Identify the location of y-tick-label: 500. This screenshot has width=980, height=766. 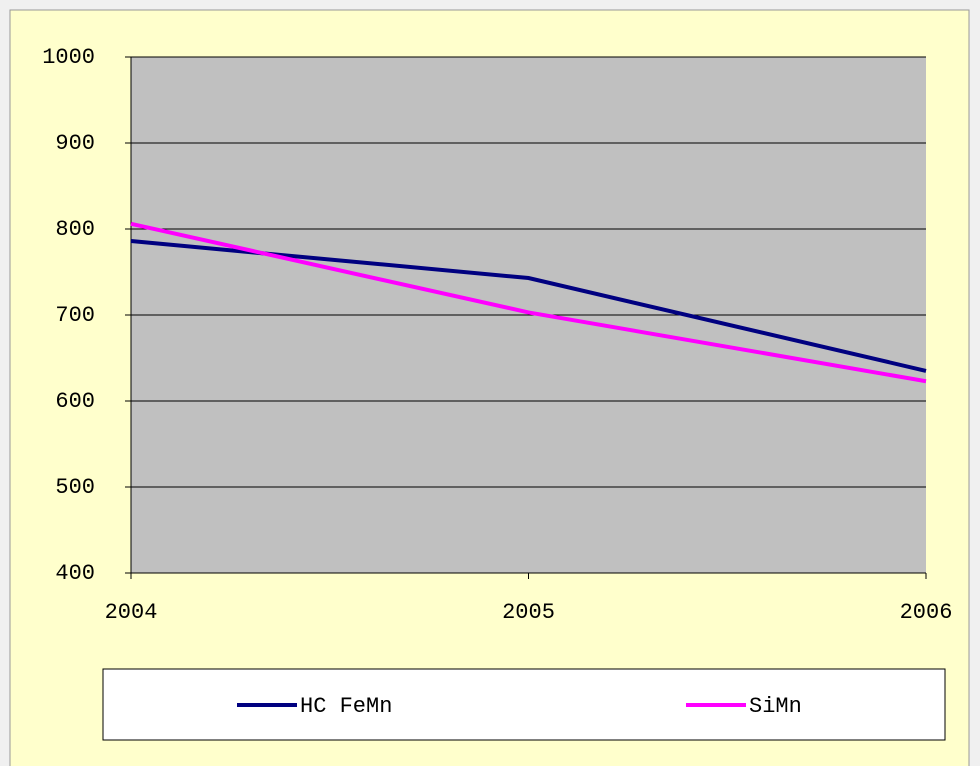
(75, 487).